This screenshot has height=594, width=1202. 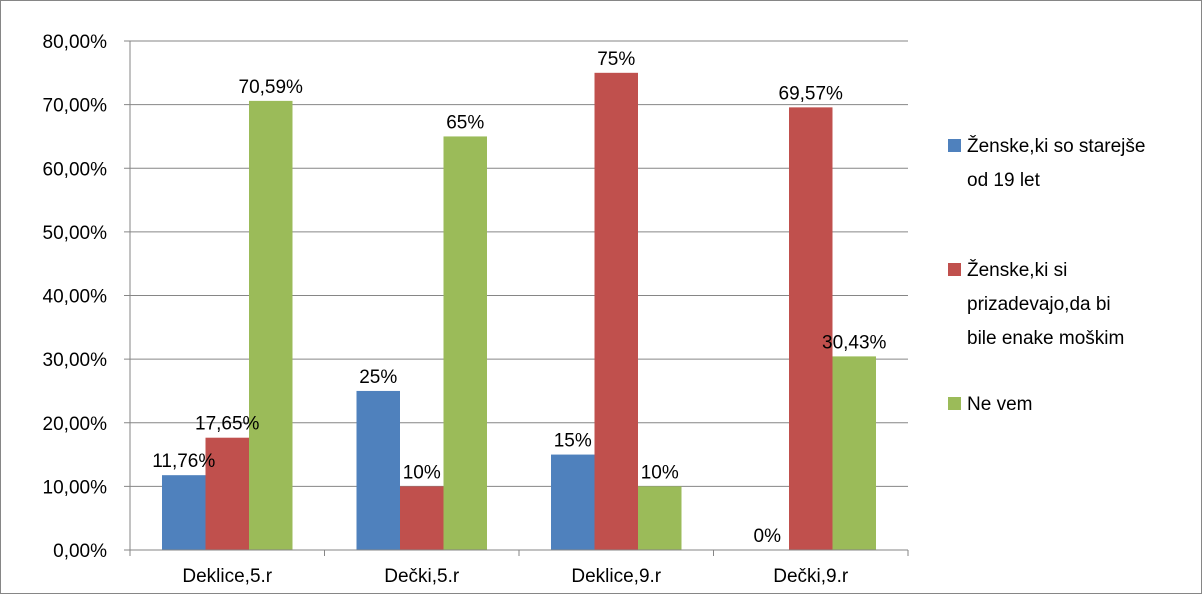 I want to click on x-tick-label: Deklice,5.r, so click(x=227, y=576).